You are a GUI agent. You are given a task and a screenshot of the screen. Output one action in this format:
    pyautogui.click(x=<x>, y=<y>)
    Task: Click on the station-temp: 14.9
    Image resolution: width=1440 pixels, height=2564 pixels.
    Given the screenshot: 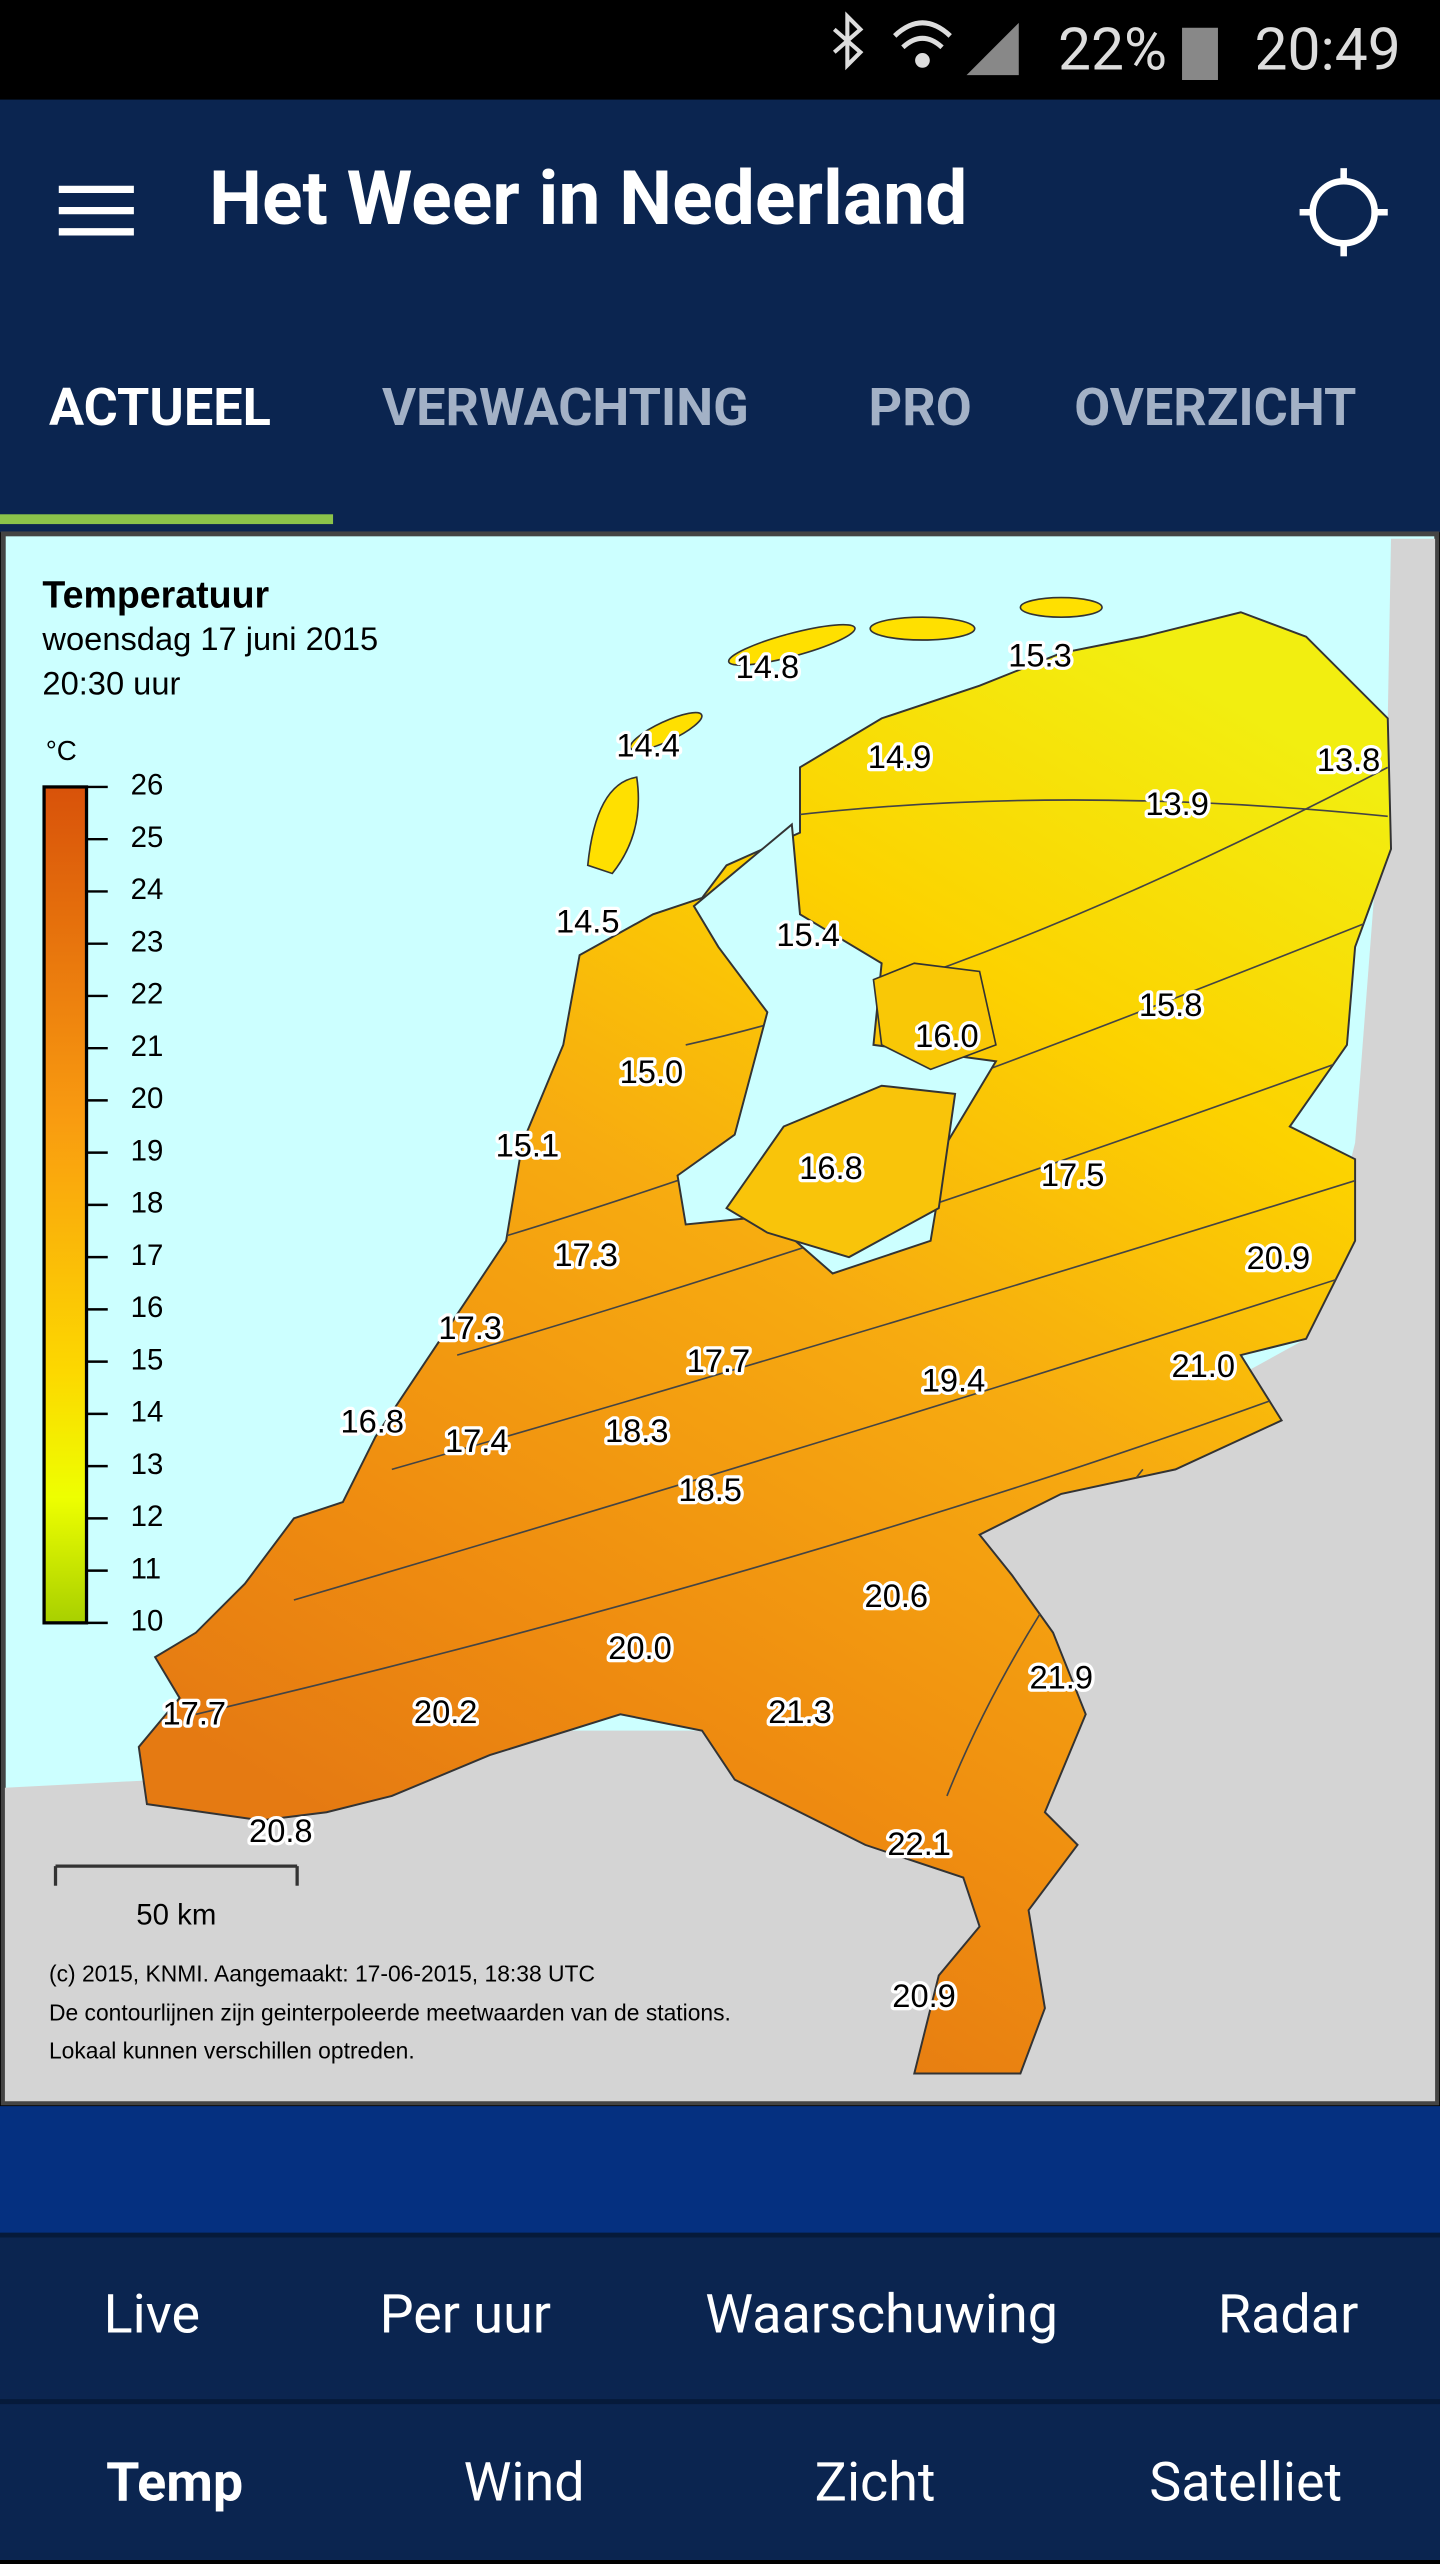 What is the action you would take?
    pyautogui.click(x=900, y=756)
    